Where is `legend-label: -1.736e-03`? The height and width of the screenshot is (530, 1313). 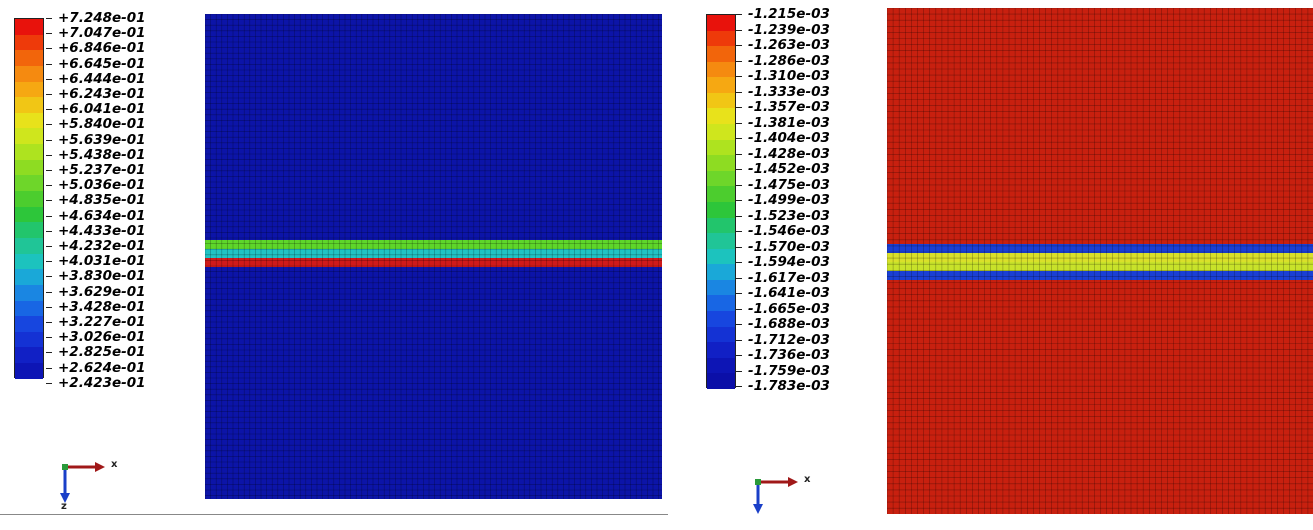
legend-label: -1.736e-03 is located at coordinates (789, 355).